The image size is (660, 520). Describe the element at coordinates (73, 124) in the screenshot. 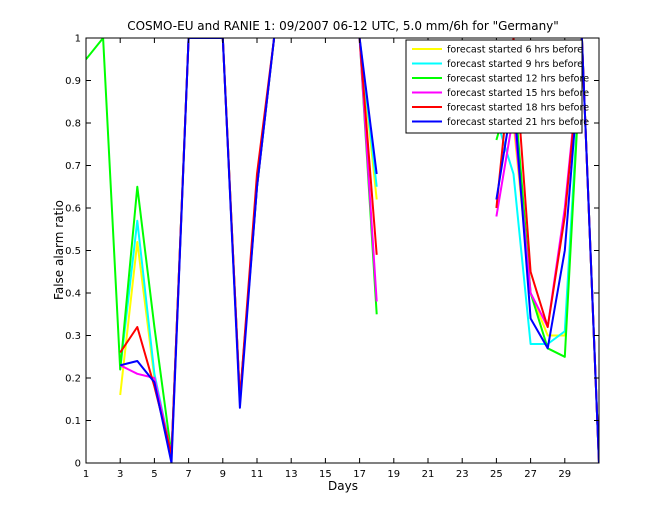

I see `y-tick-label: 0.8` at that location.